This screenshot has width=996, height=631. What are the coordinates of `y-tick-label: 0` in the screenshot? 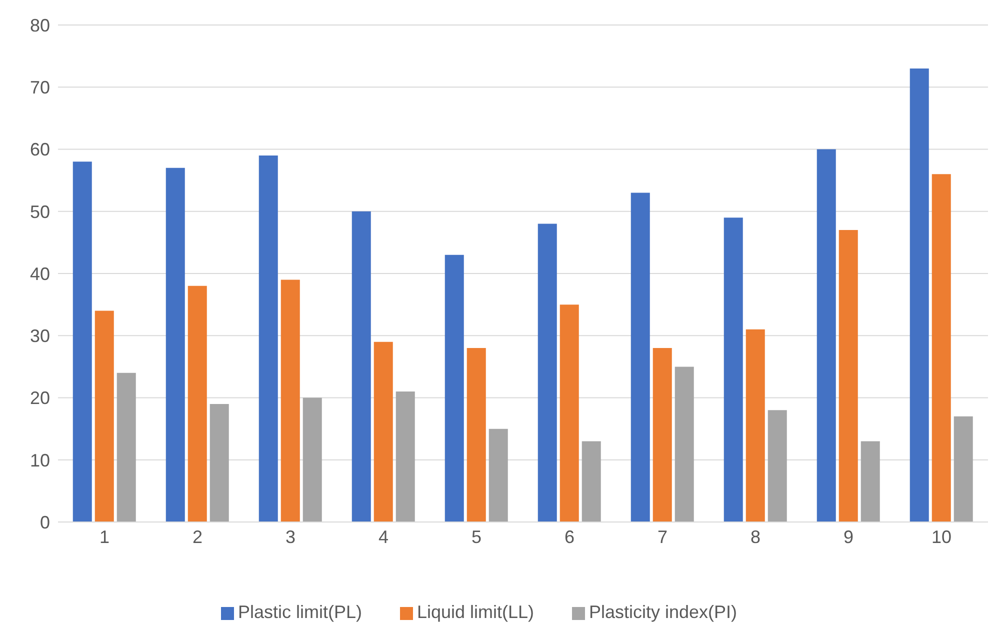 It's located at (45, 522).